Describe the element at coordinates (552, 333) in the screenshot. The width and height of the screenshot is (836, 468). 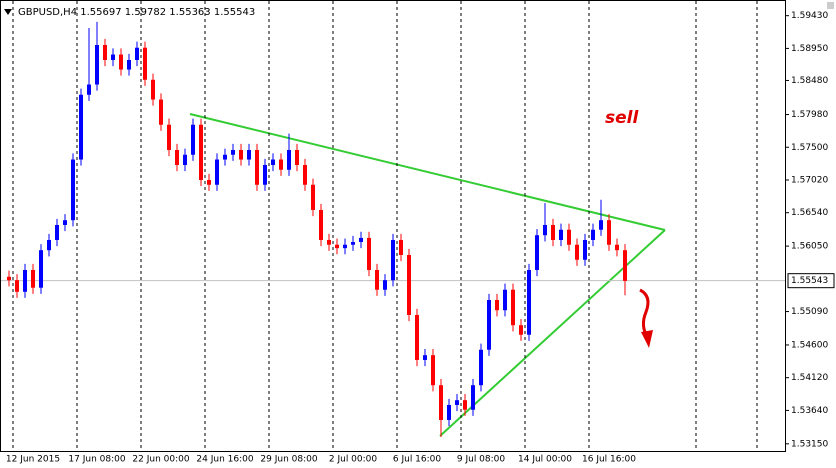
I see `trend-line` at that location.